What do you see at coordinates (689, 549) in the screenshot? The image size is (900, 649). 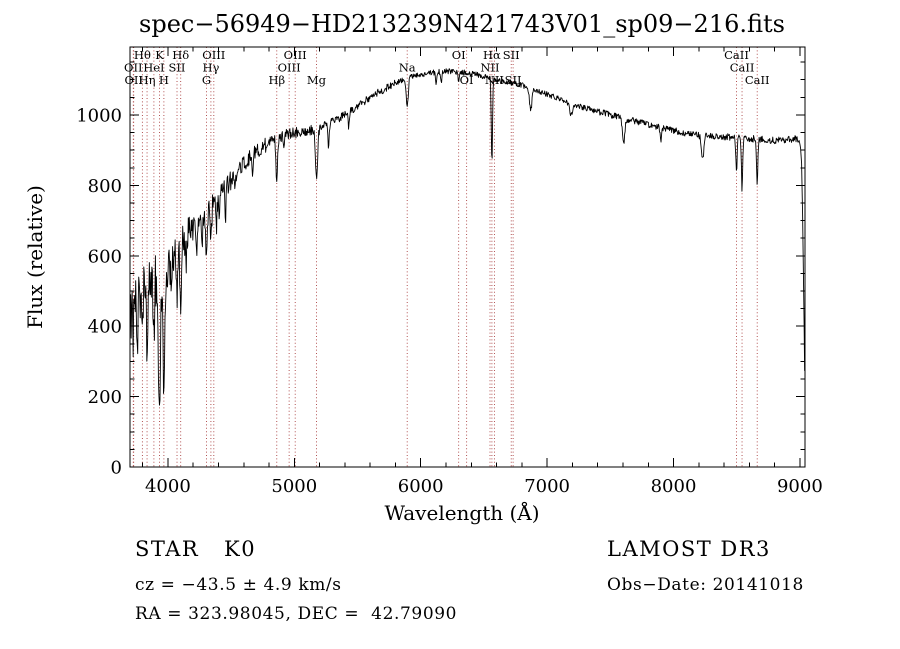 I see `survey-release: LAMOST DR3` at bounding box center [689, 549].